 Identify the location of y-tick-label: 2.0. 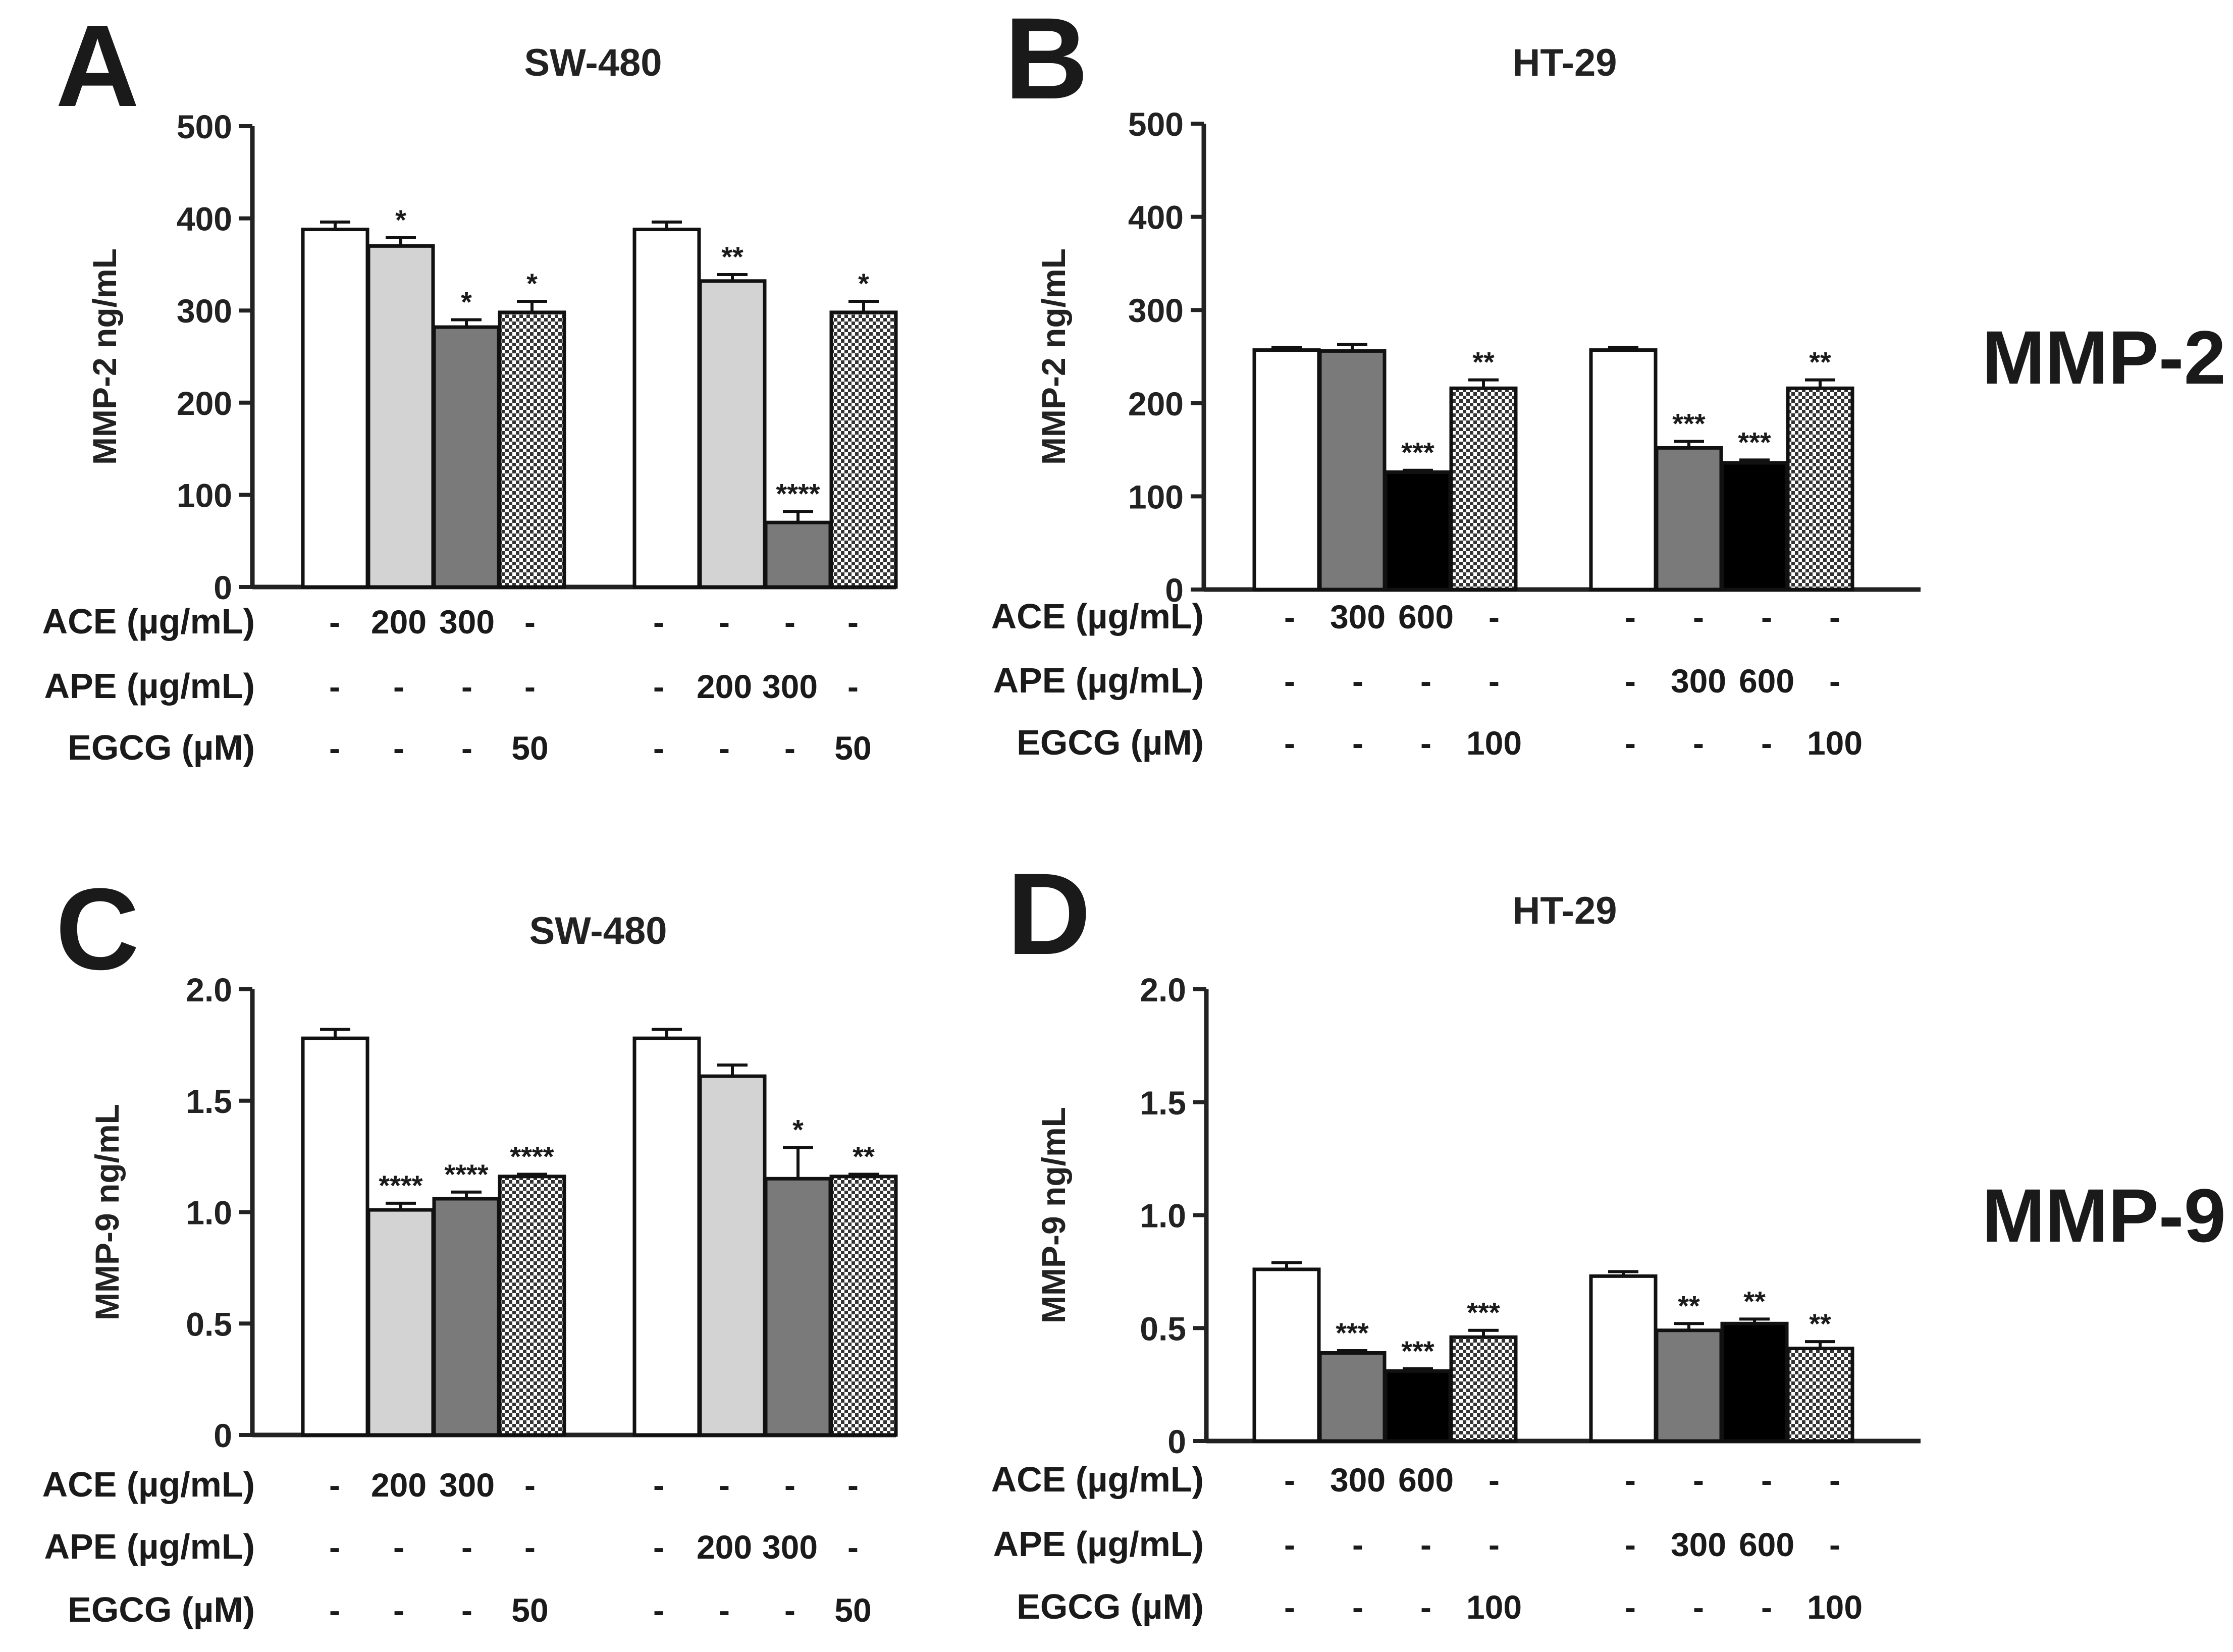
(209, 990).